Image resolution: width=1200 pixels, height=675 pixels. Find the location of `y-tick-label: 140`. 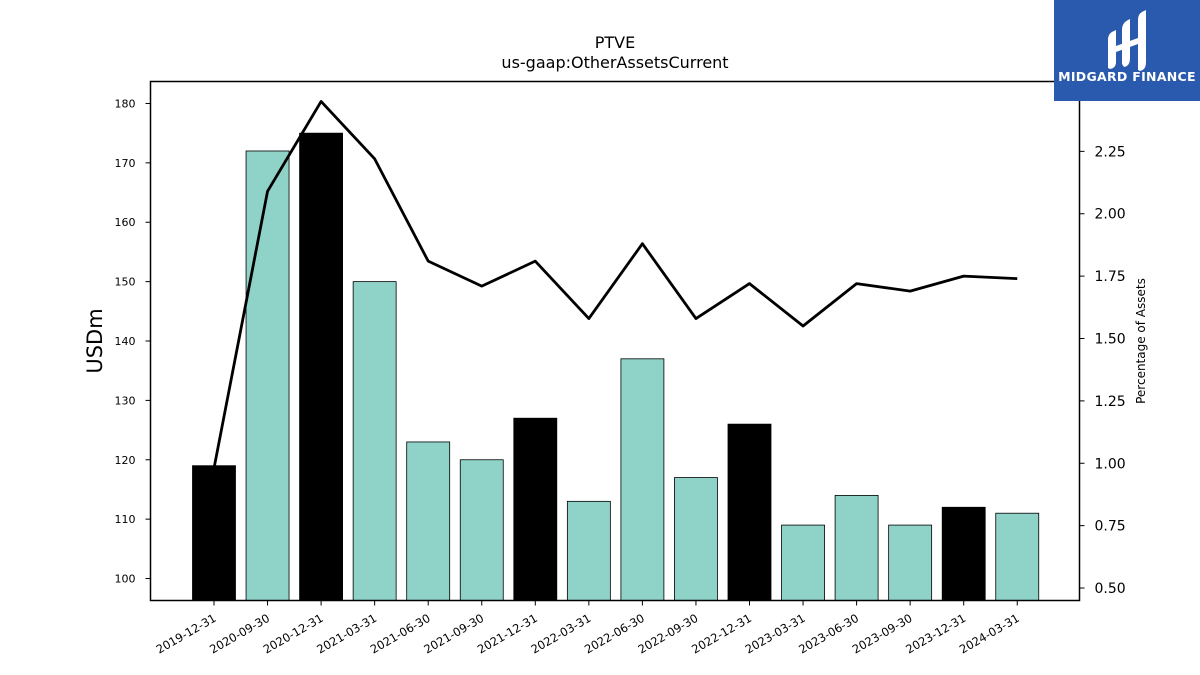

y-tick-label: 140 is located at coordinates (125, 341).